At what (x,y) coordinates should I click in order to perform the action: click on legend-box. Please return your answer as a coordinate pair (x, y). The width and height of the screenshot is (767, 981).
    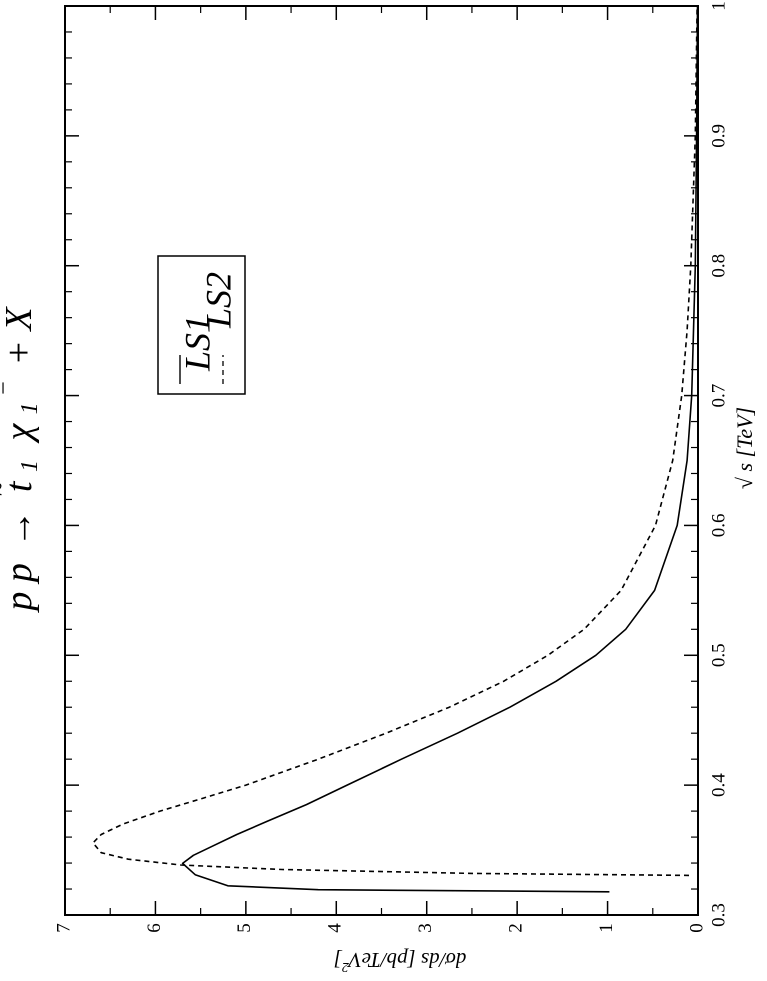
    Looking at the image, I should click on (201, 325).